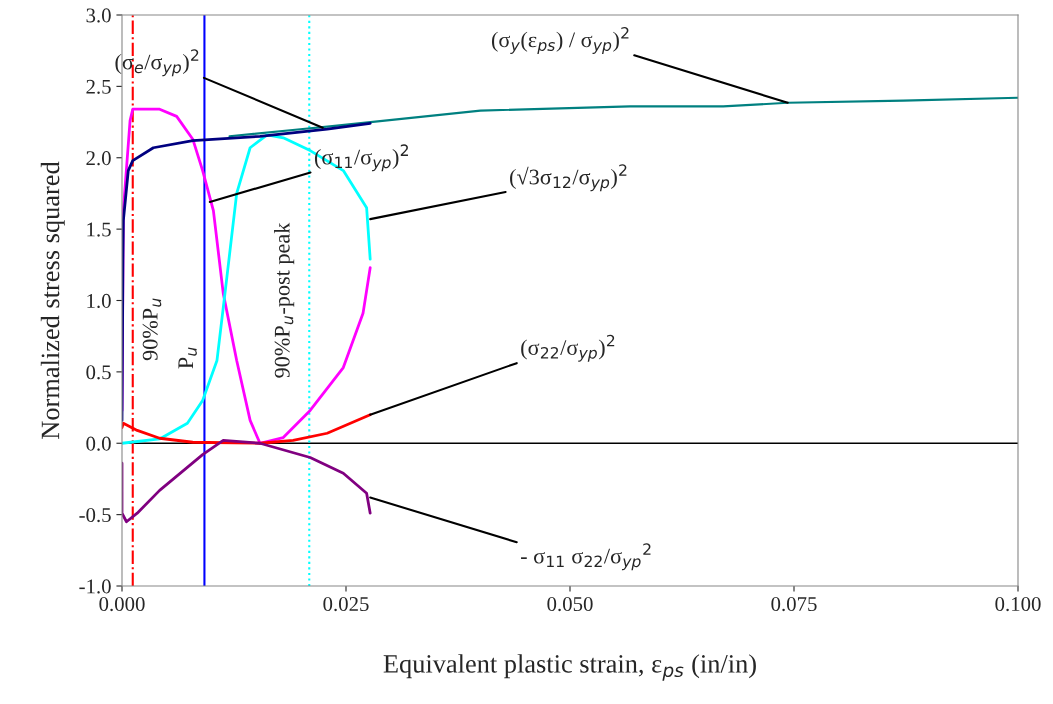 This screenshot has width=1053, height=704. I want to click on y-tick-label: -1.0, so click(95, 586).